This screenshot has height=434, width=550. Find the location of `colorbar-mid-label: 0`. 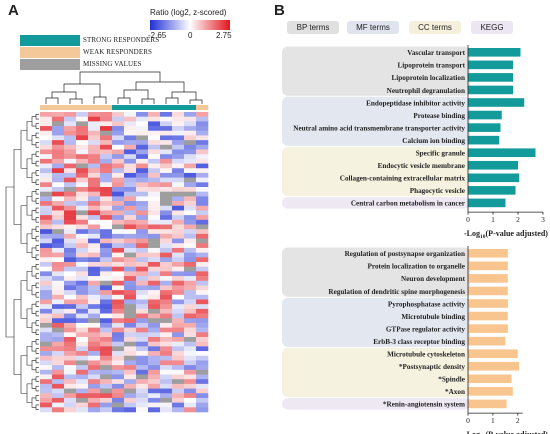

colorbar-mid-label: 0 is located at coordinates (190, 35).